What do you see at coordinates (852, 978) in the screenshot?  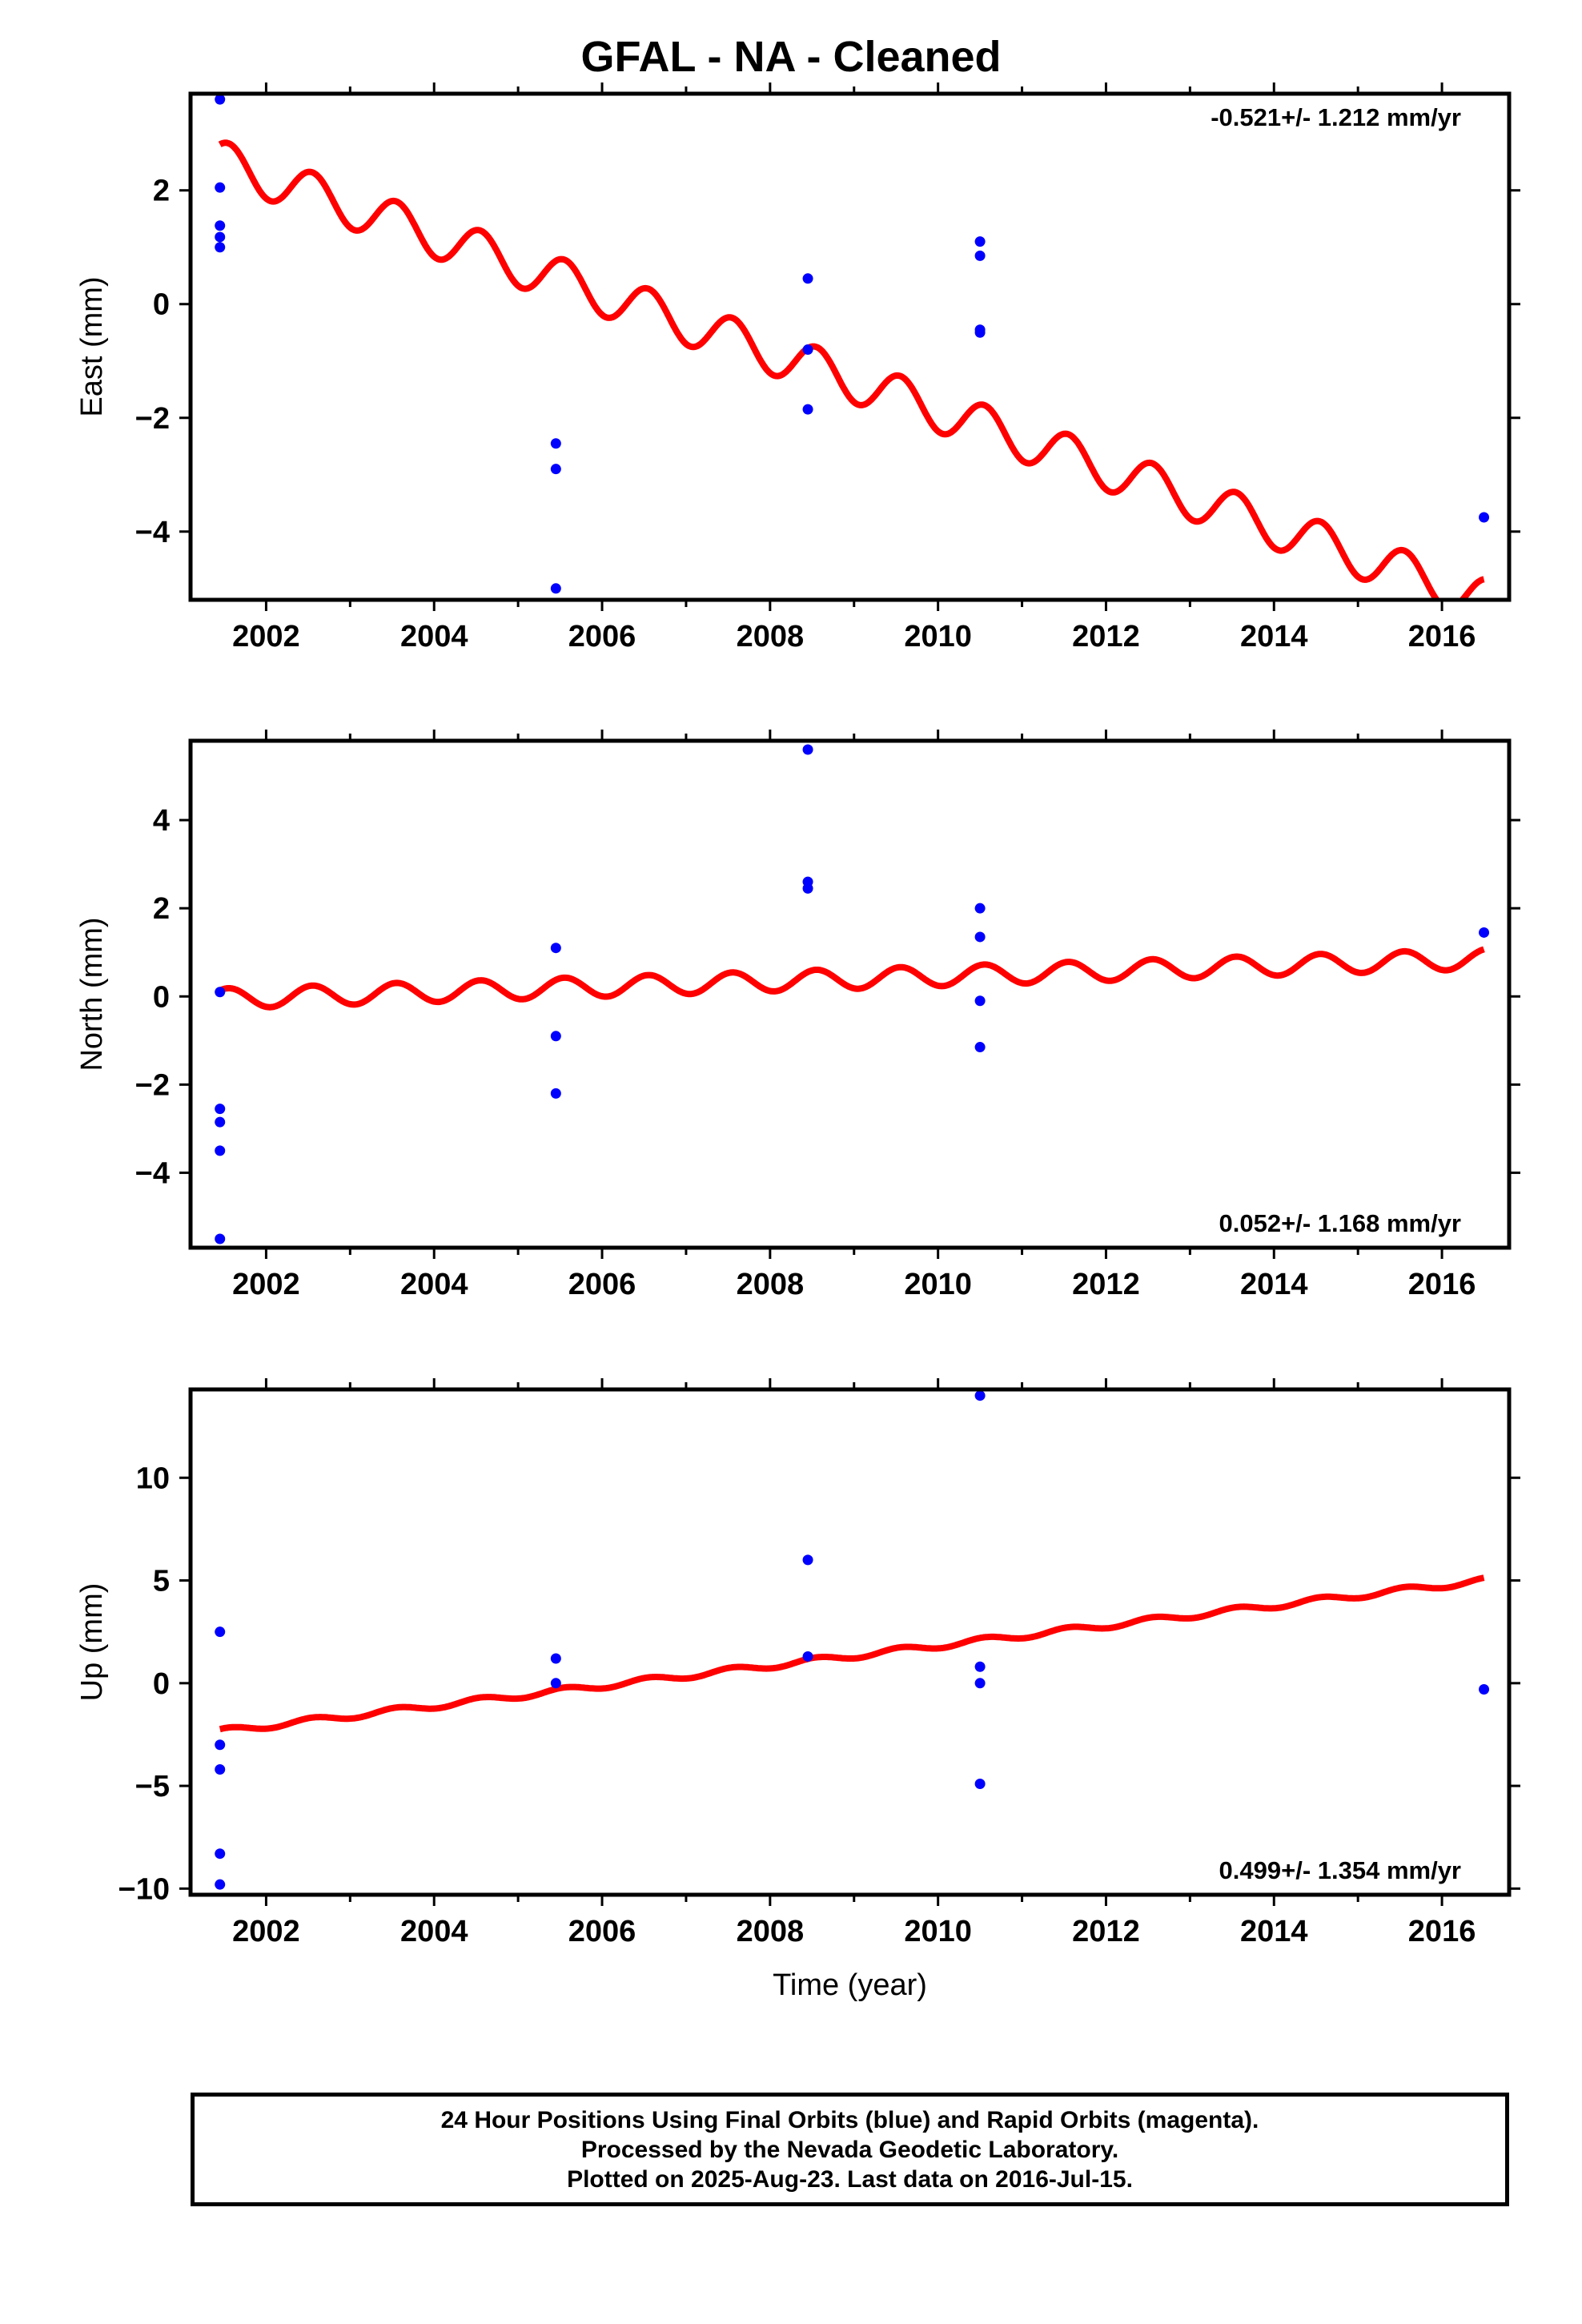 I see `north-fit-line` at bounding box center [852, 978].